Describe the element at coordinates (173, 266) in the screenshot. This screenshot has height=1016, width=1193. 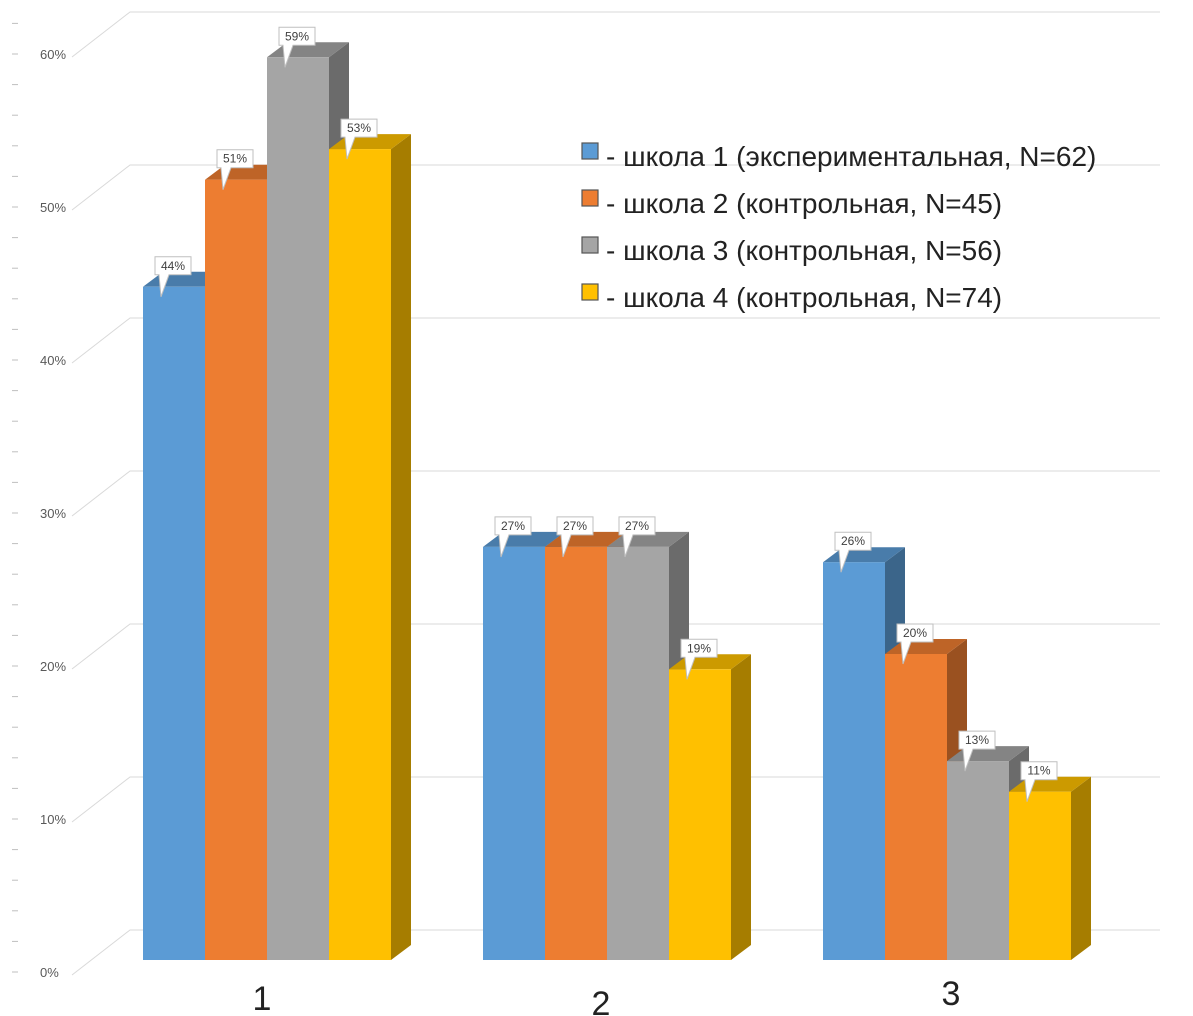
I see `data-label-text: 44%` at that location.